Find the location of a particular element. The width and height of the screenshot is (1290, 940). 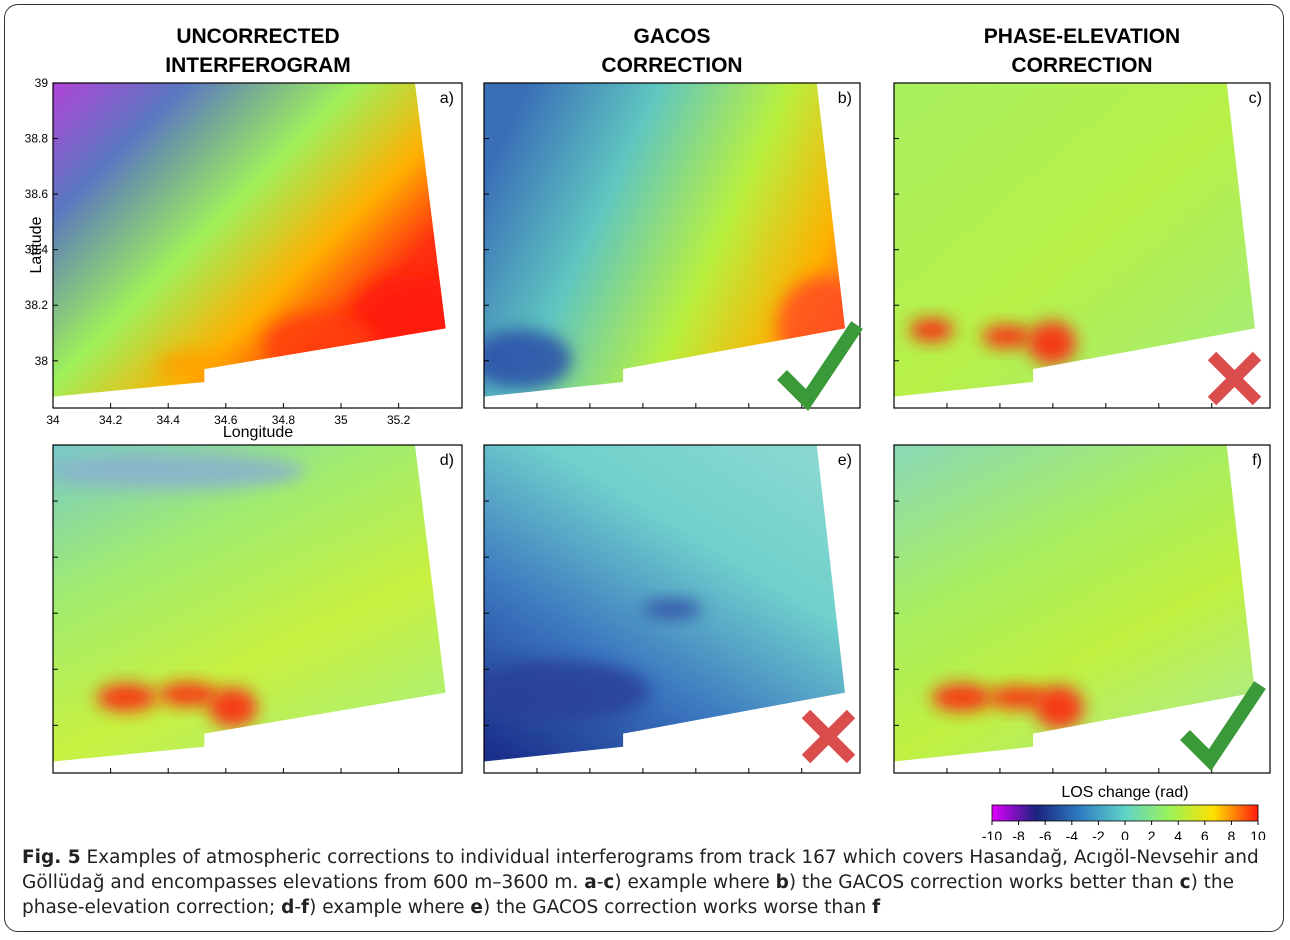

caption-ref: d is located at coordinates (288, 907).